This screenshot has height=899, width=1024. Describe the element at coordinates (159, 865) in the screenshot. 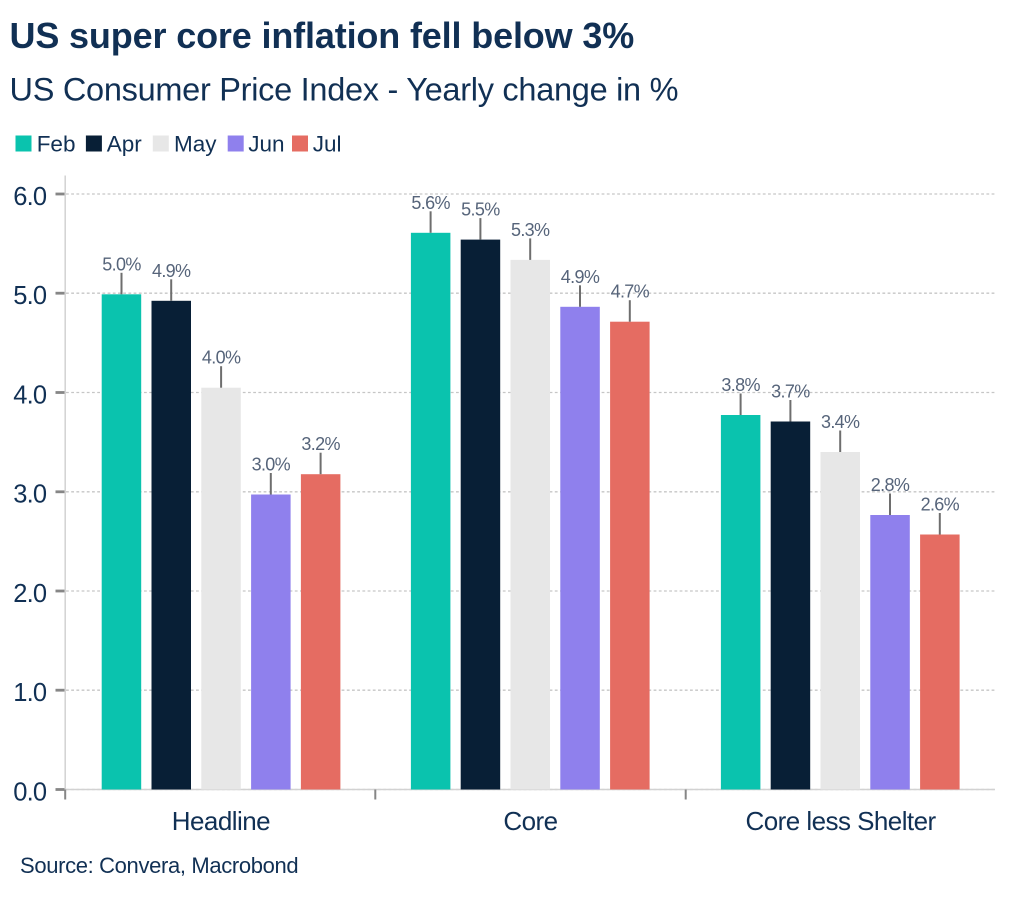

I see `svg-text: Source: Convera, Macrobond` at that location.